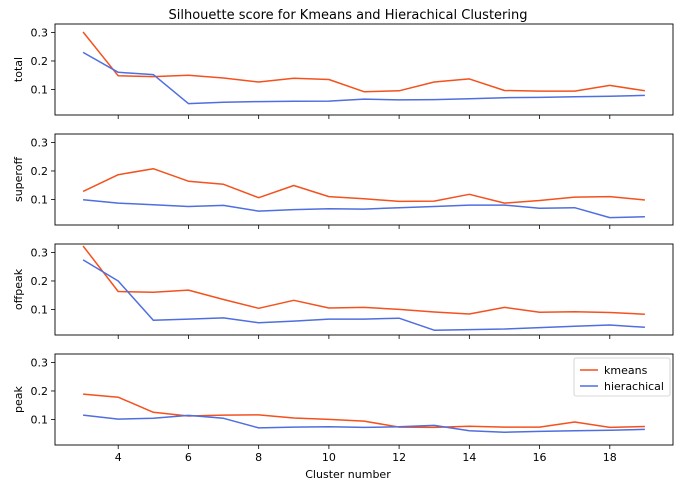  What do you see at coordinates (18, 289) in the screenshot?
I see `y-axis-label: offpeak` at bounding box center [18, 289].